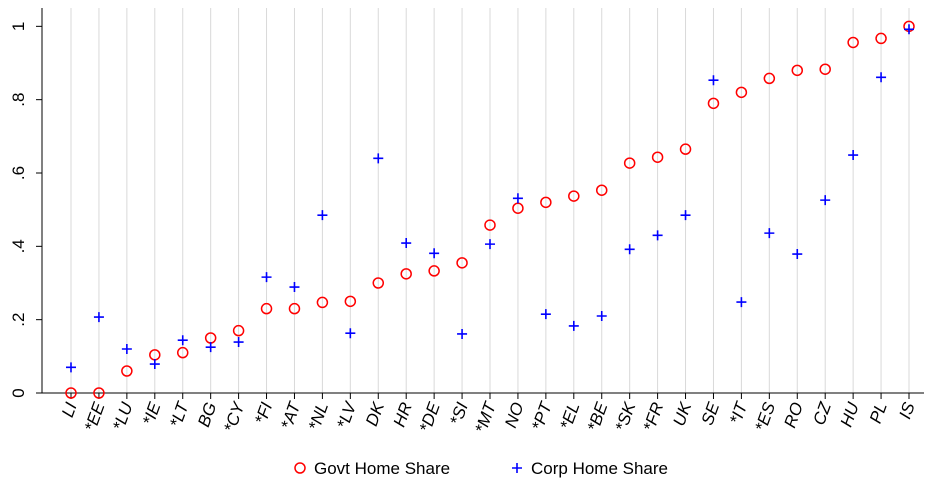  I want to click on x-tick-label: *IE, so click(152, 413).